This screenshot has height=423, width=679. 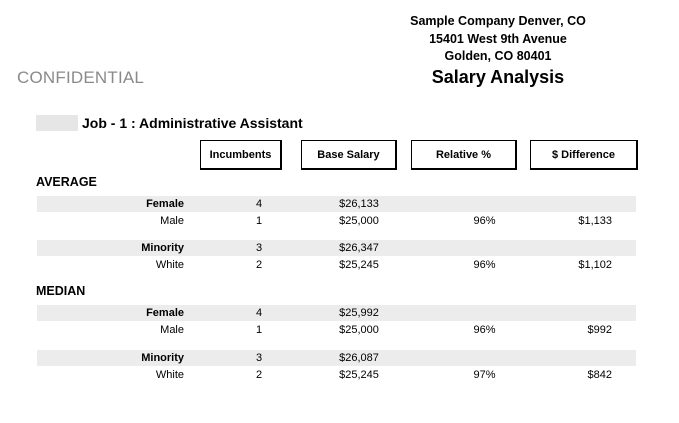 What do you see at coordinates (349, 155) in the screenshot?
I see `column-header-base-salary: Base Salary` at bounding box center [349, 155].